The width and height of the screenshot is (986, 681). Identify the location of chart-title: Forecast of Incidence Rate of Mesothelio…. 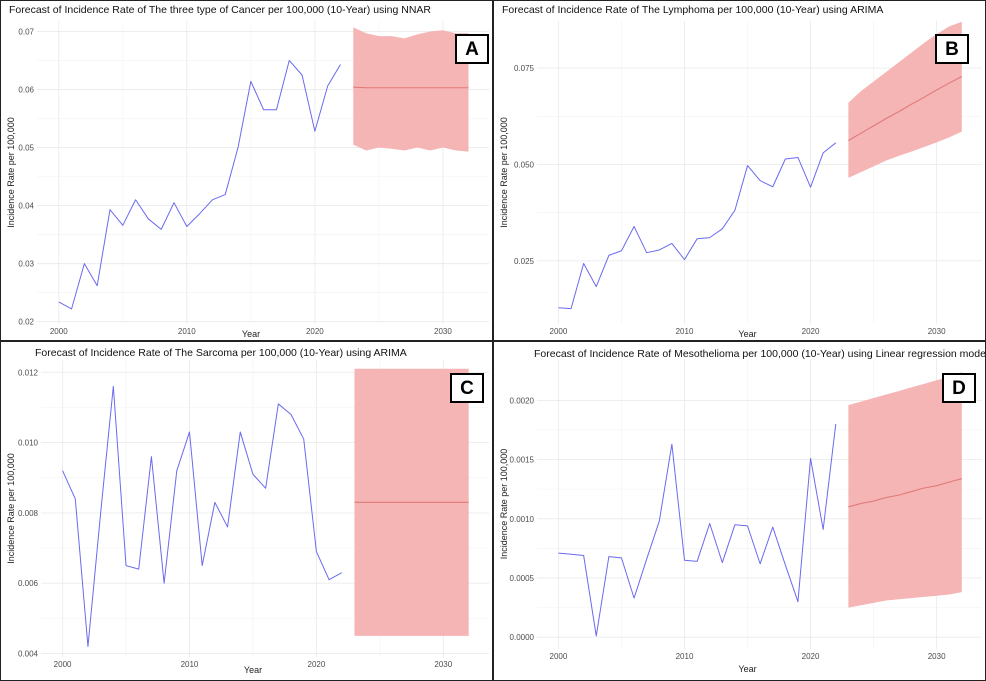
(760, 354).